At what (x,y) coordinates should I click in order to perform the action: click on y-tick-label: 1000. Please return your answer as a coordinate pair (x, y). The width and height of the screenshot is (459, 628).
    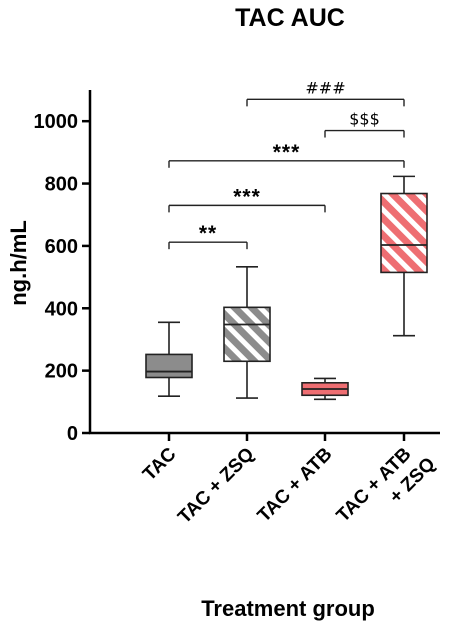
    Looking at the image, I should click on (56, 122).